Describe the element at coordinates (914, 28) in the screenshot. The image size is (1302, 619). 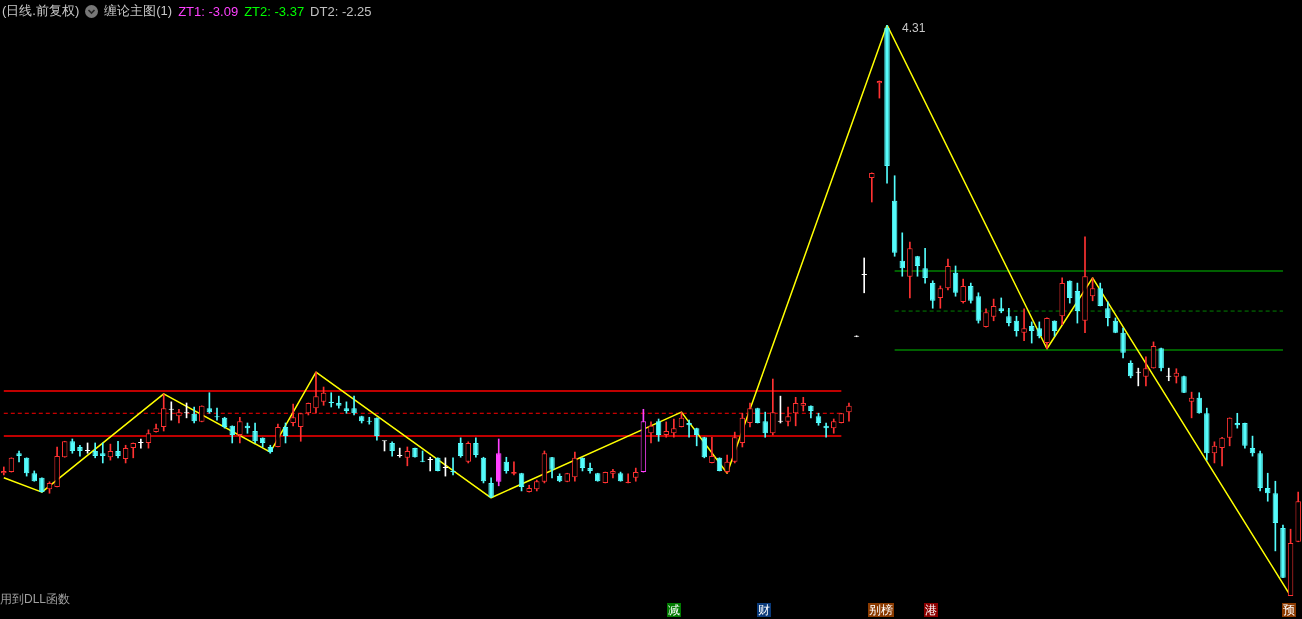
I see `annotation: 4.31` at that location.